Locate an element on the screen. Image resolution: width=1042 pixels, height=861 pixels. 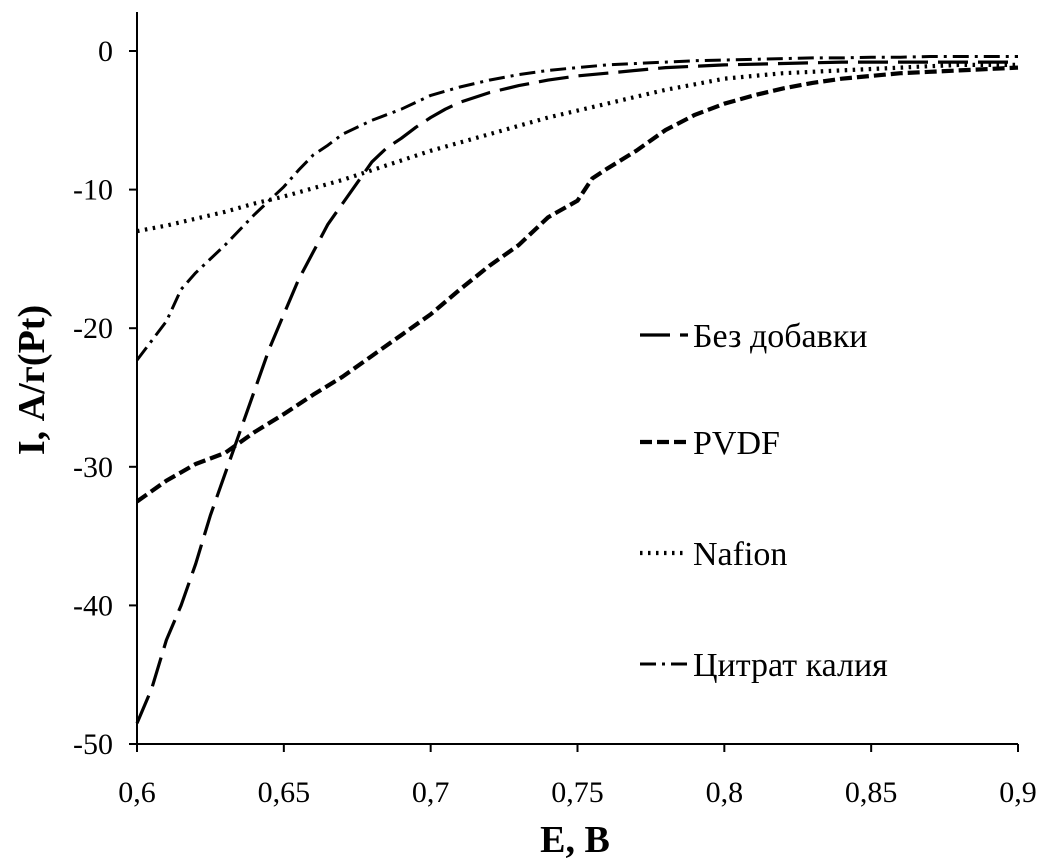
y-tick-label: -30 is located at coordinates (93, 467).